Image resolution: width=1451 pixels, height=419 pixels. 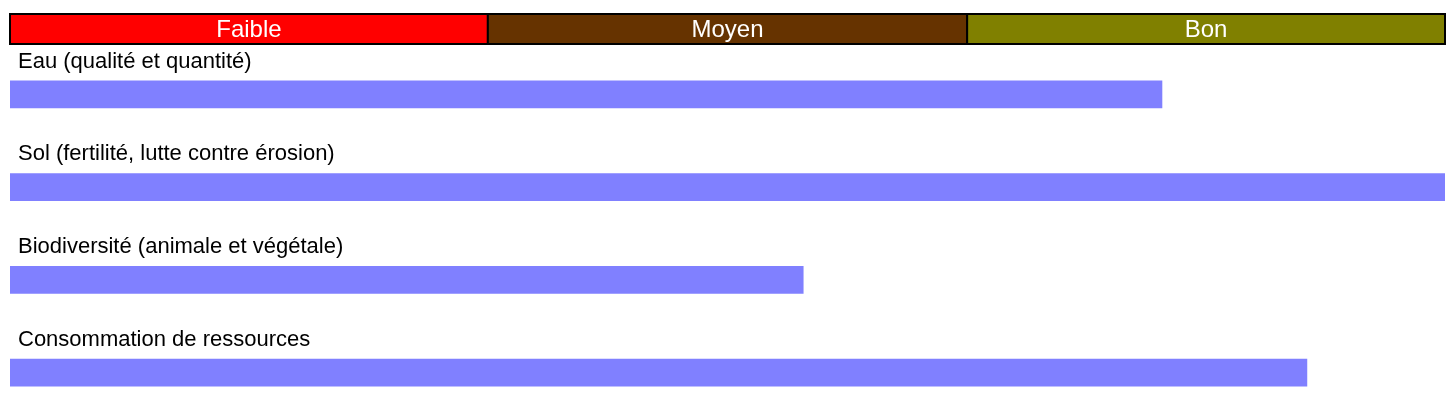 What do you see at coordinates (181, 246) in the screenshot?
I see `y-tick-label: Biodiversité (animale et végétale)` at bounding box center [181, 246].